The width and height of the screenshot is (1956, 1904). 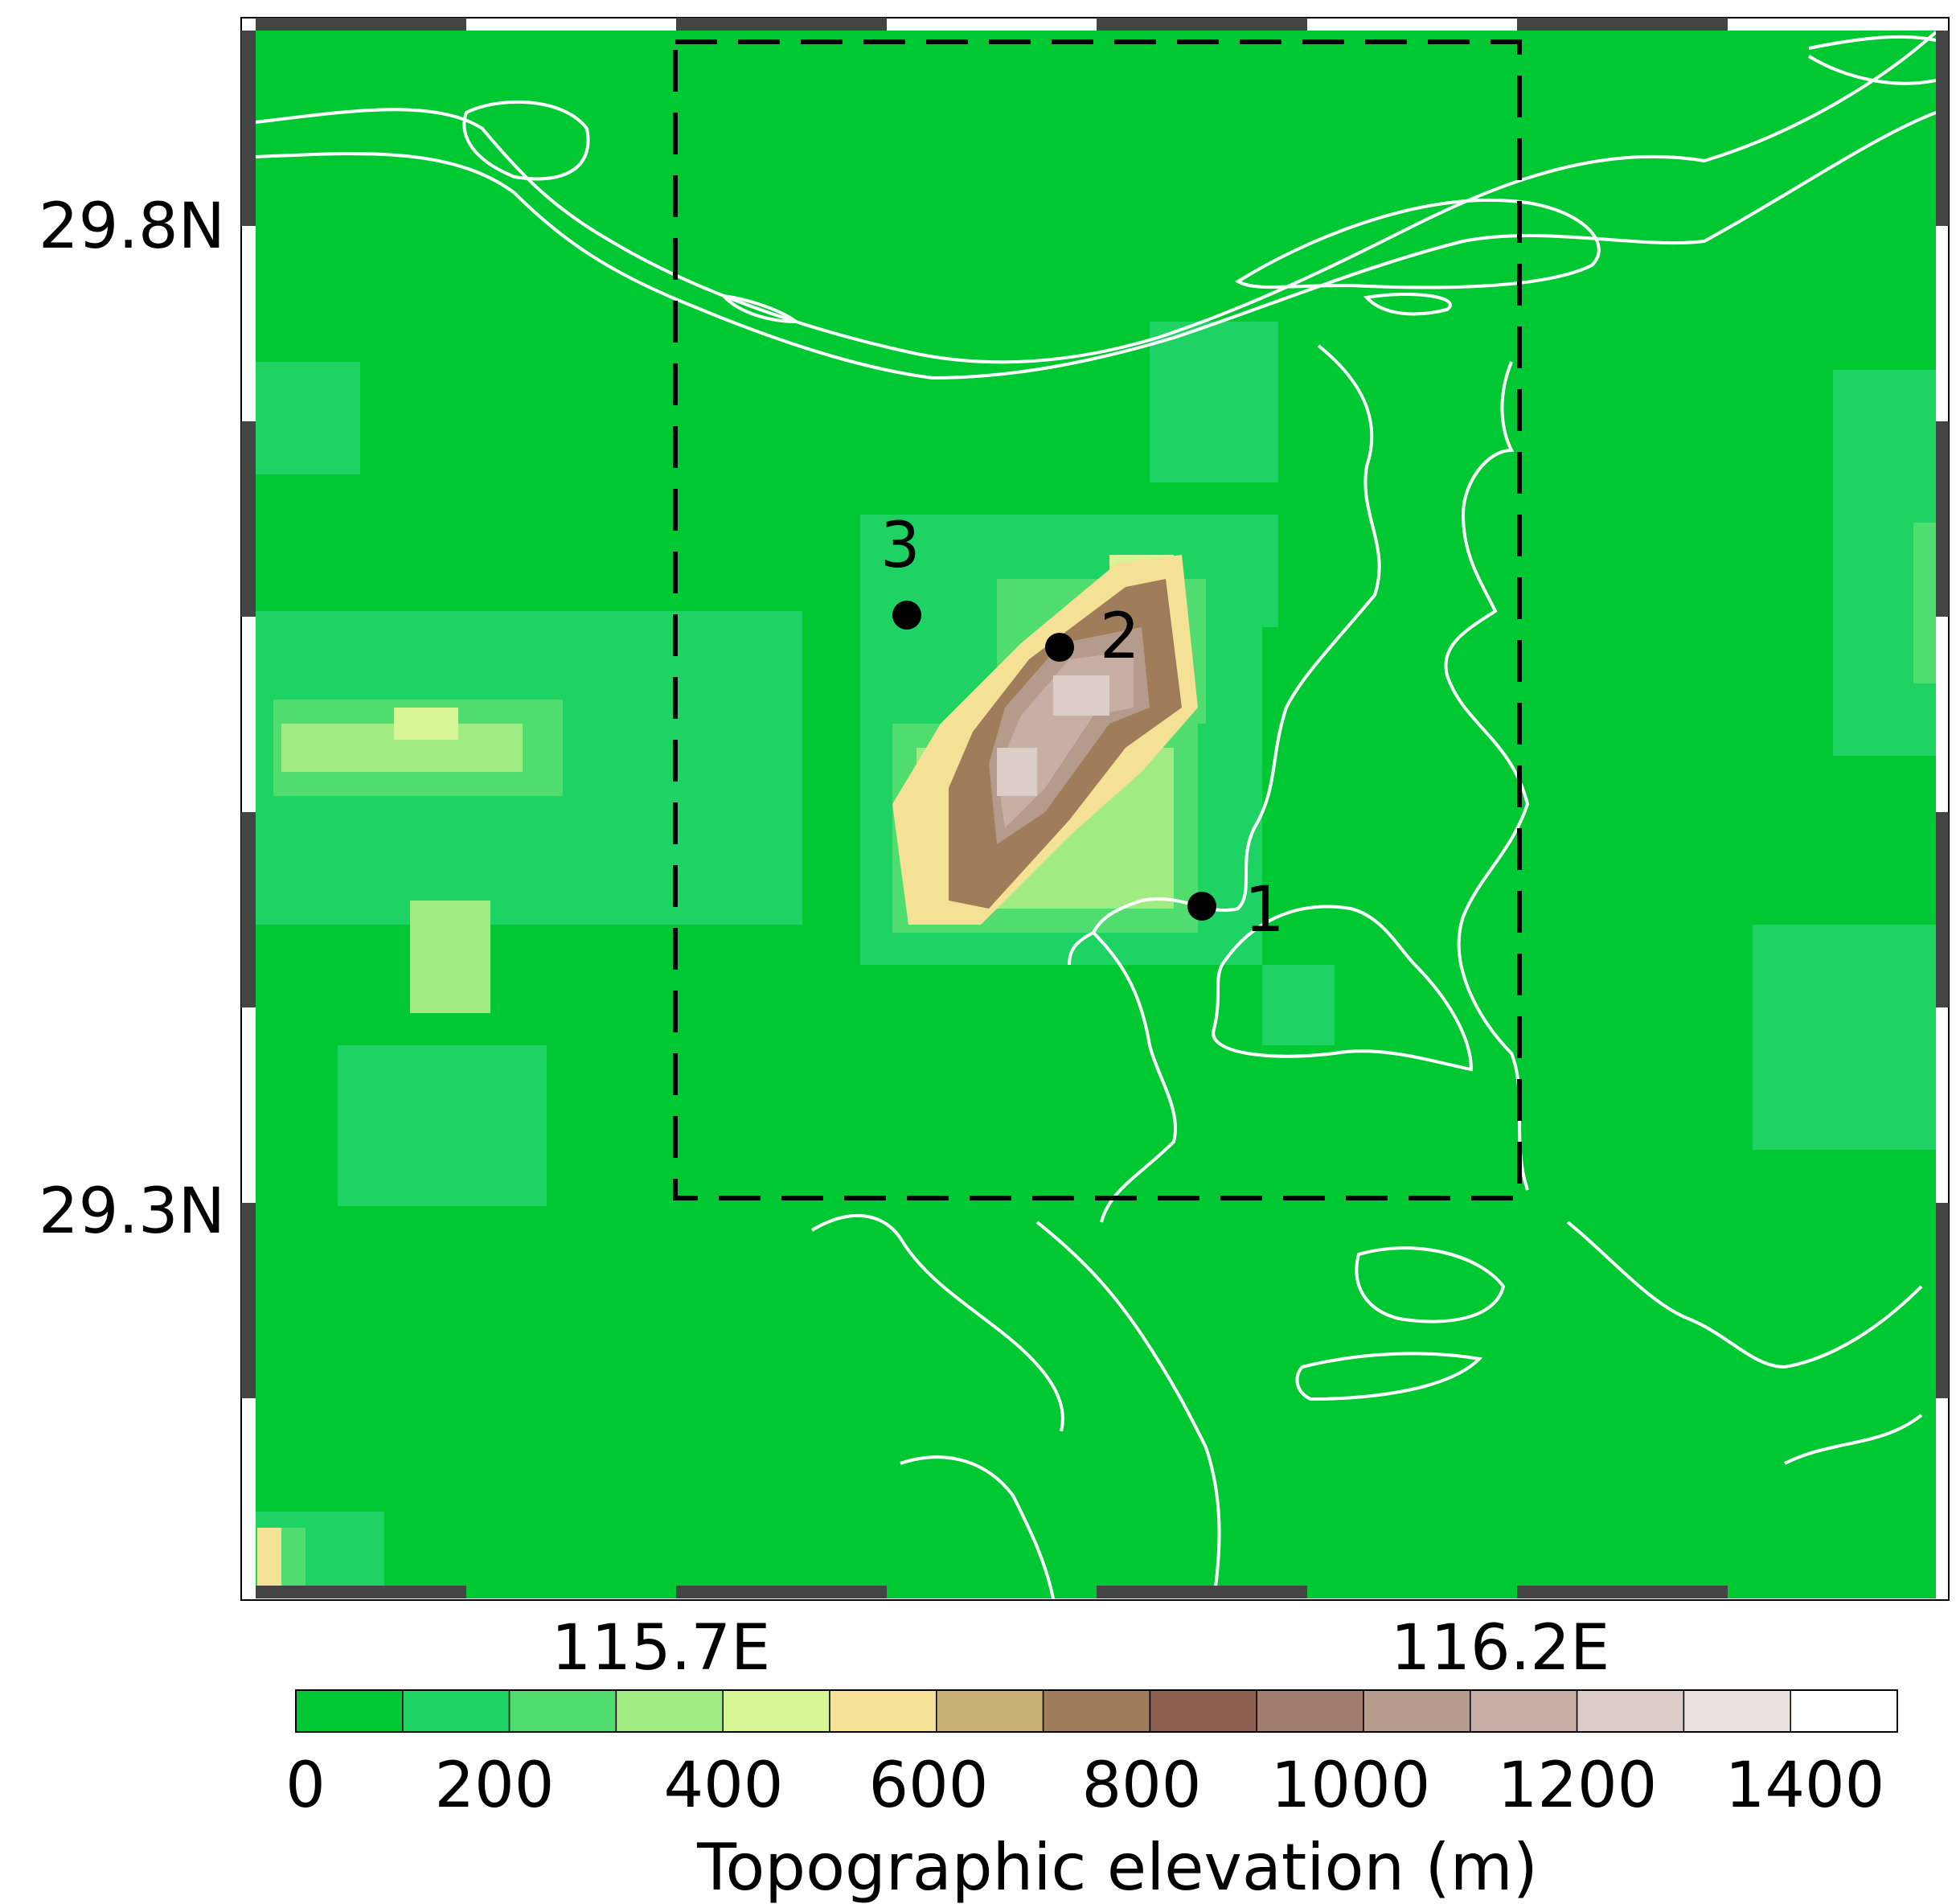 I want to click on lake-shore-east, so click(x=1487, y=776).